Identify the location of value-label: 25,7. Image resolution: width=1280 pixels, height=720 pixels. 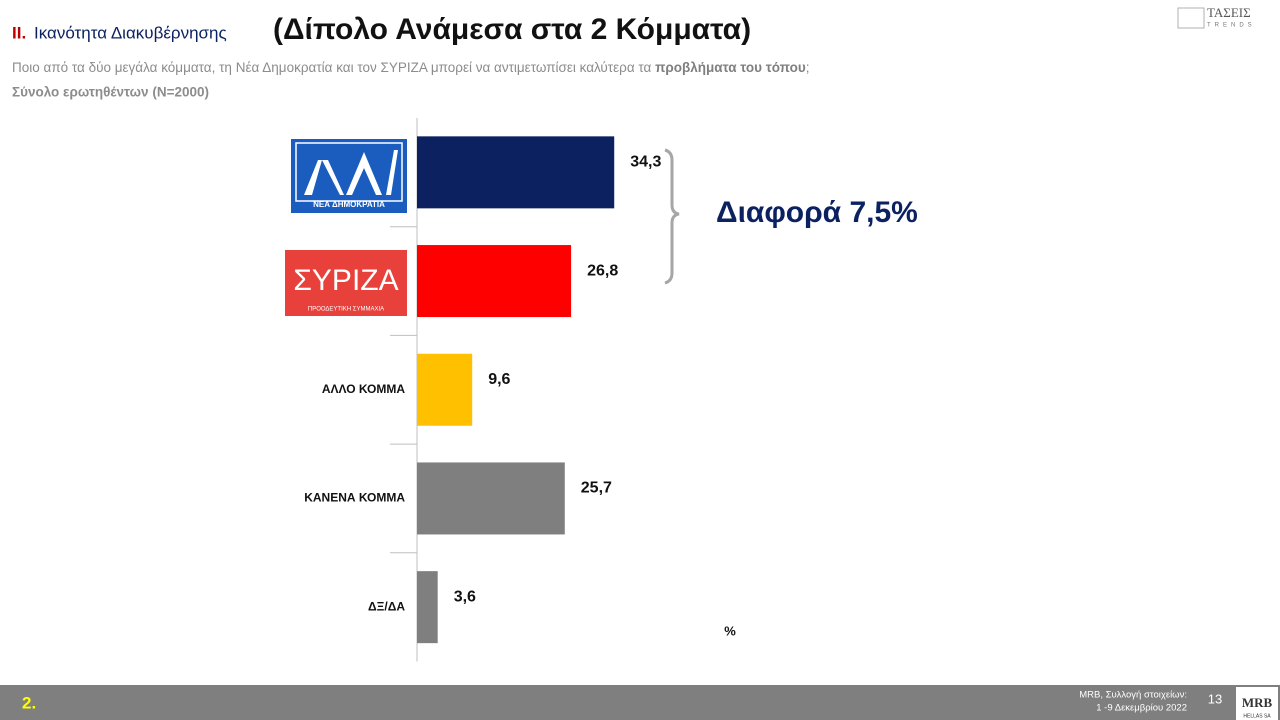
(596, 488).